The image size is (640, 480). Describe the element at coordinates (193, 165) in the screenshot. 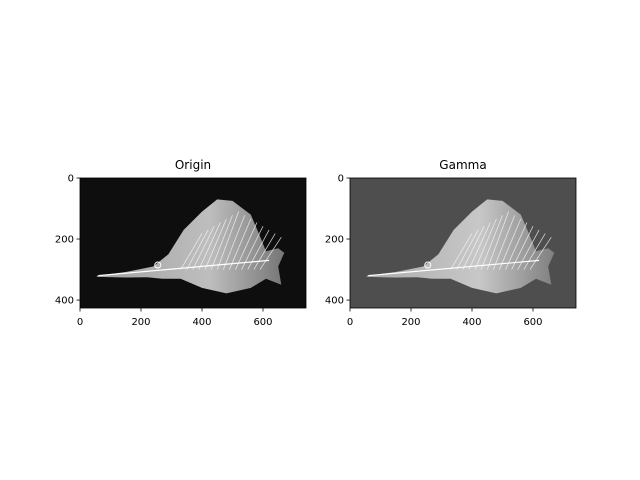

I see `axes-title: Origin` at that location.